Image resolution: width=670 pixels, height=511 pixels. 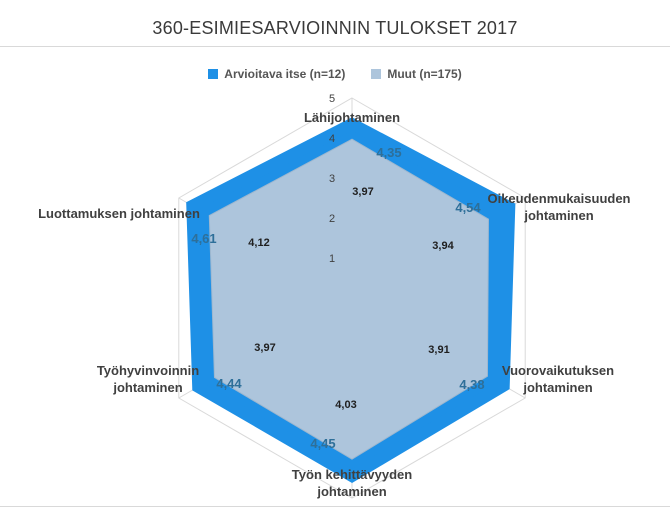 I want to click on category-label-0-0: Lähijohtaminen, so click(x=352, y=117).